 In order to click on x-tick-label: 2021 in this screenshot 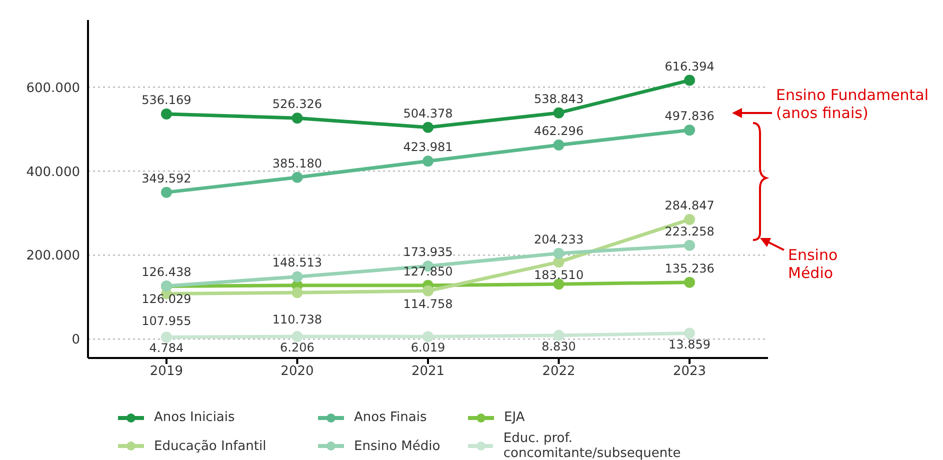, I will do `click(428, 372)`.